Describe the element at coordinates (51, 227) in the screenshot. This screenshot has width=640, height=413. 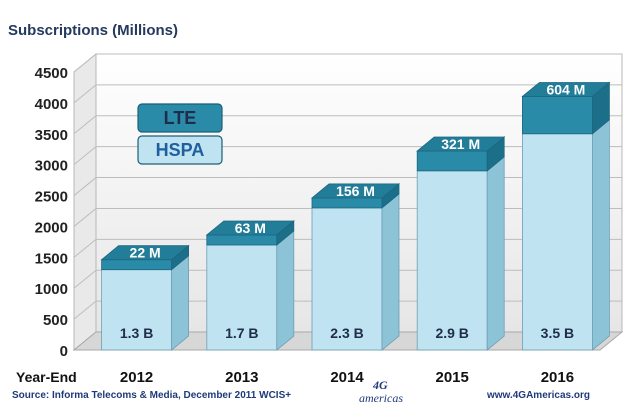
I see `y-tick-label: 2000` at that location.